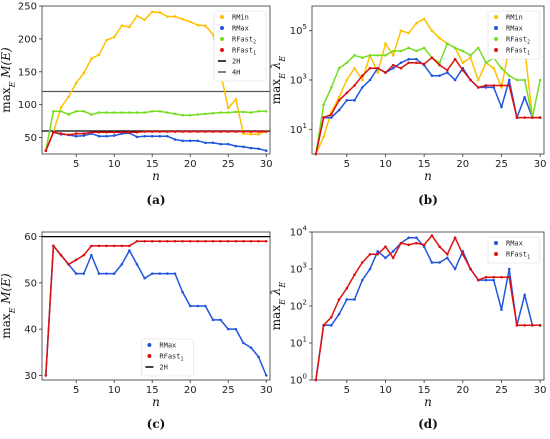 This screenshot has height=439, width=550. I want to click on y-tick-label: 10⁴, so click(299, 232).